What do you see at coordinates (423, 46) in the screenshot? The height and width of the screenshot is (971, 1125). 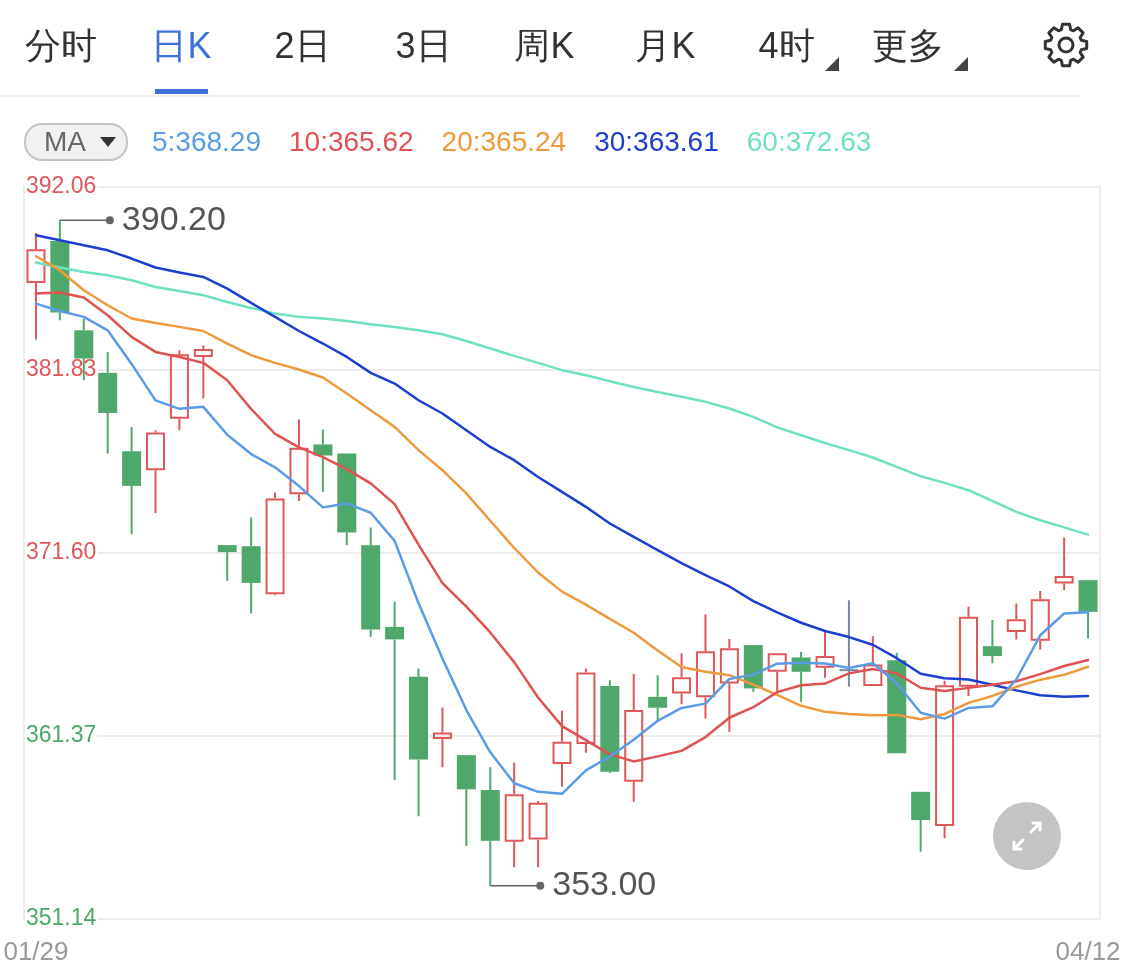 I see `text: 3日` at bounding box center [423, 46].